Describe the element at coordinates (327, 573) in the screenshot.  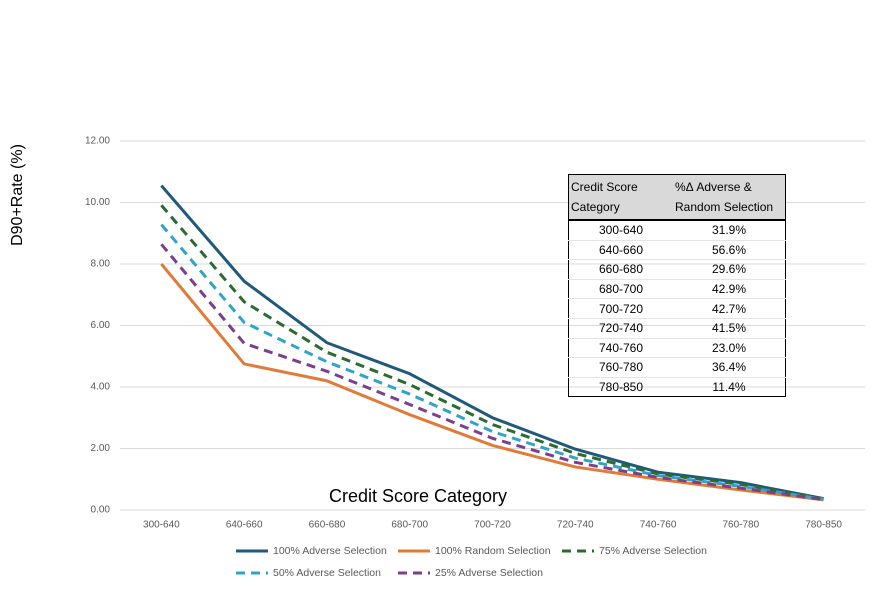
I see `legend-label: 50% Adverse Selection` at that location.